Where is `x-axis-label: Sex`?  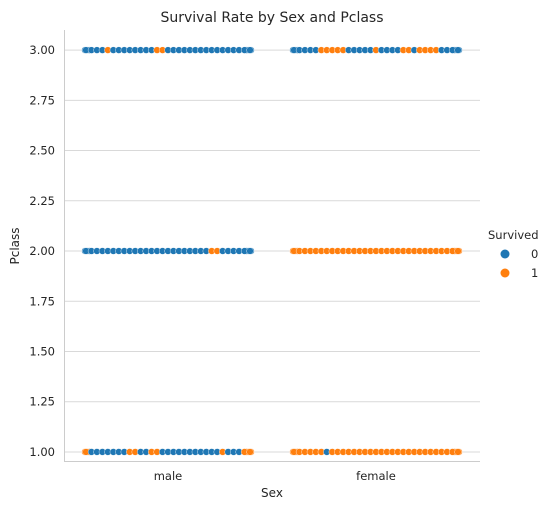
x-axis-label: Sex is located at coordinates (272, 493).